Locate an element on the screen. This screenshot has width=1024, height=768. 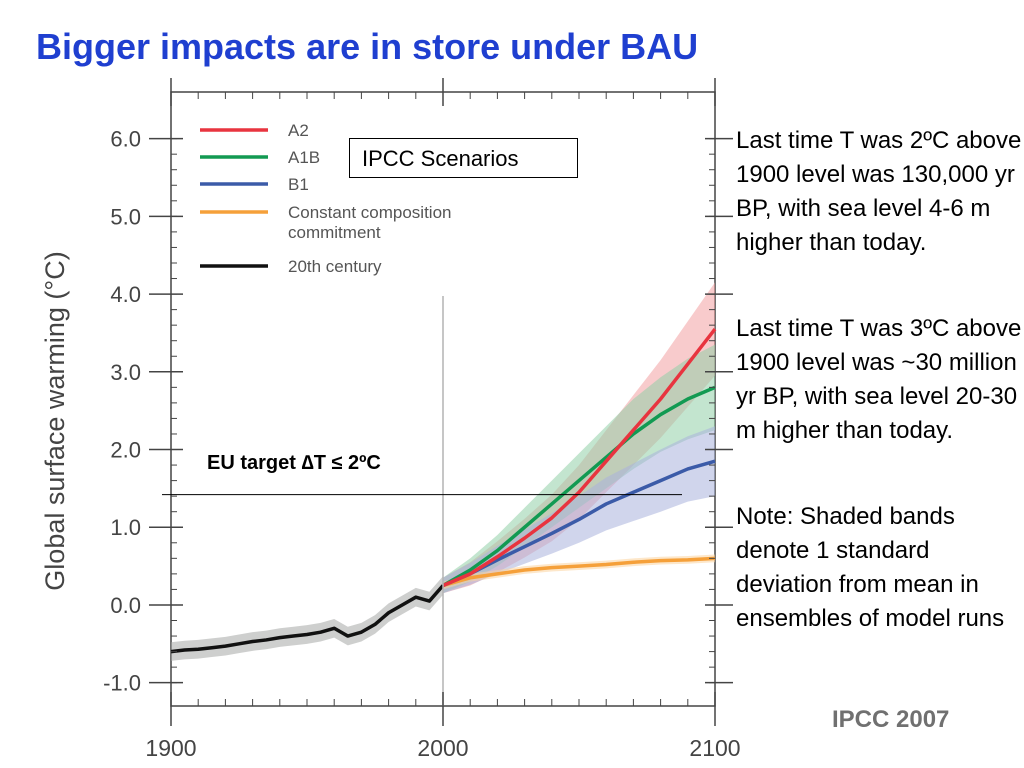
y-tick-label: 1.0 is located at coordinates (125, 527).